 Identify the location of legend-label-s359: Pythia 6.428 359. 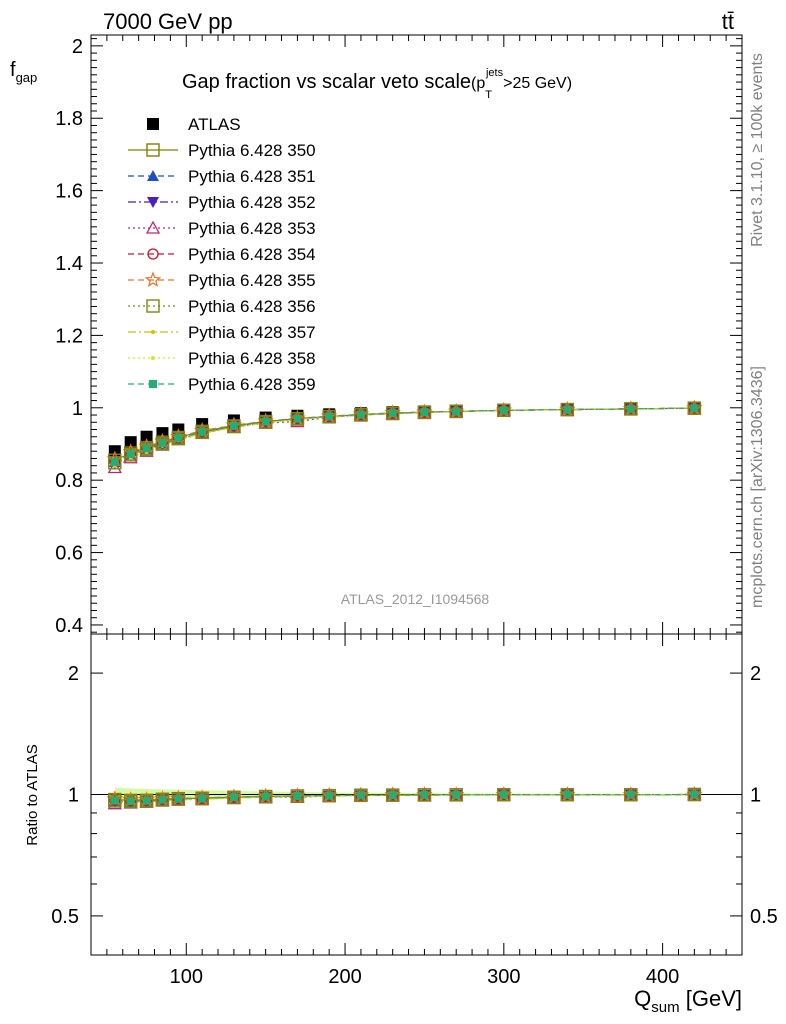
(252, 384).